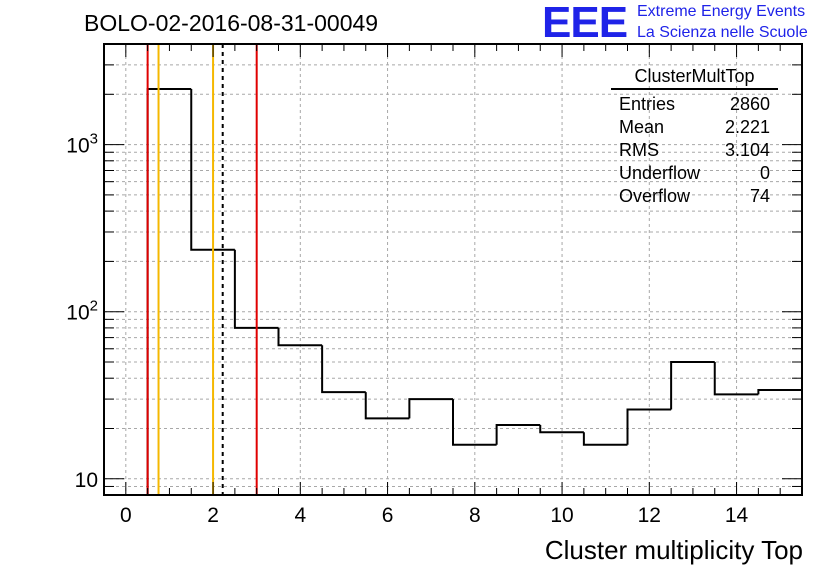 This screenshot has height=572, width=836. Describe the element at coordinates (82, 144) in the screenshot. I see `y-tick-label: 10³` at that location.